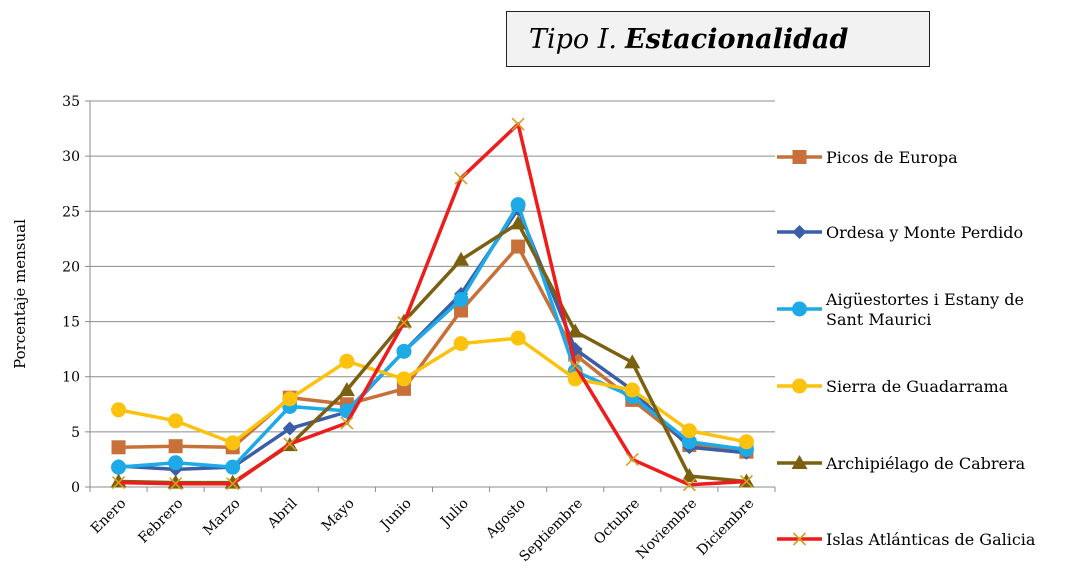 The width and height of the screenshot is (1082, 586). Describe the element at coordinates (71, 212) in the screenshot. I see `y-tick-label: 25` at that location.